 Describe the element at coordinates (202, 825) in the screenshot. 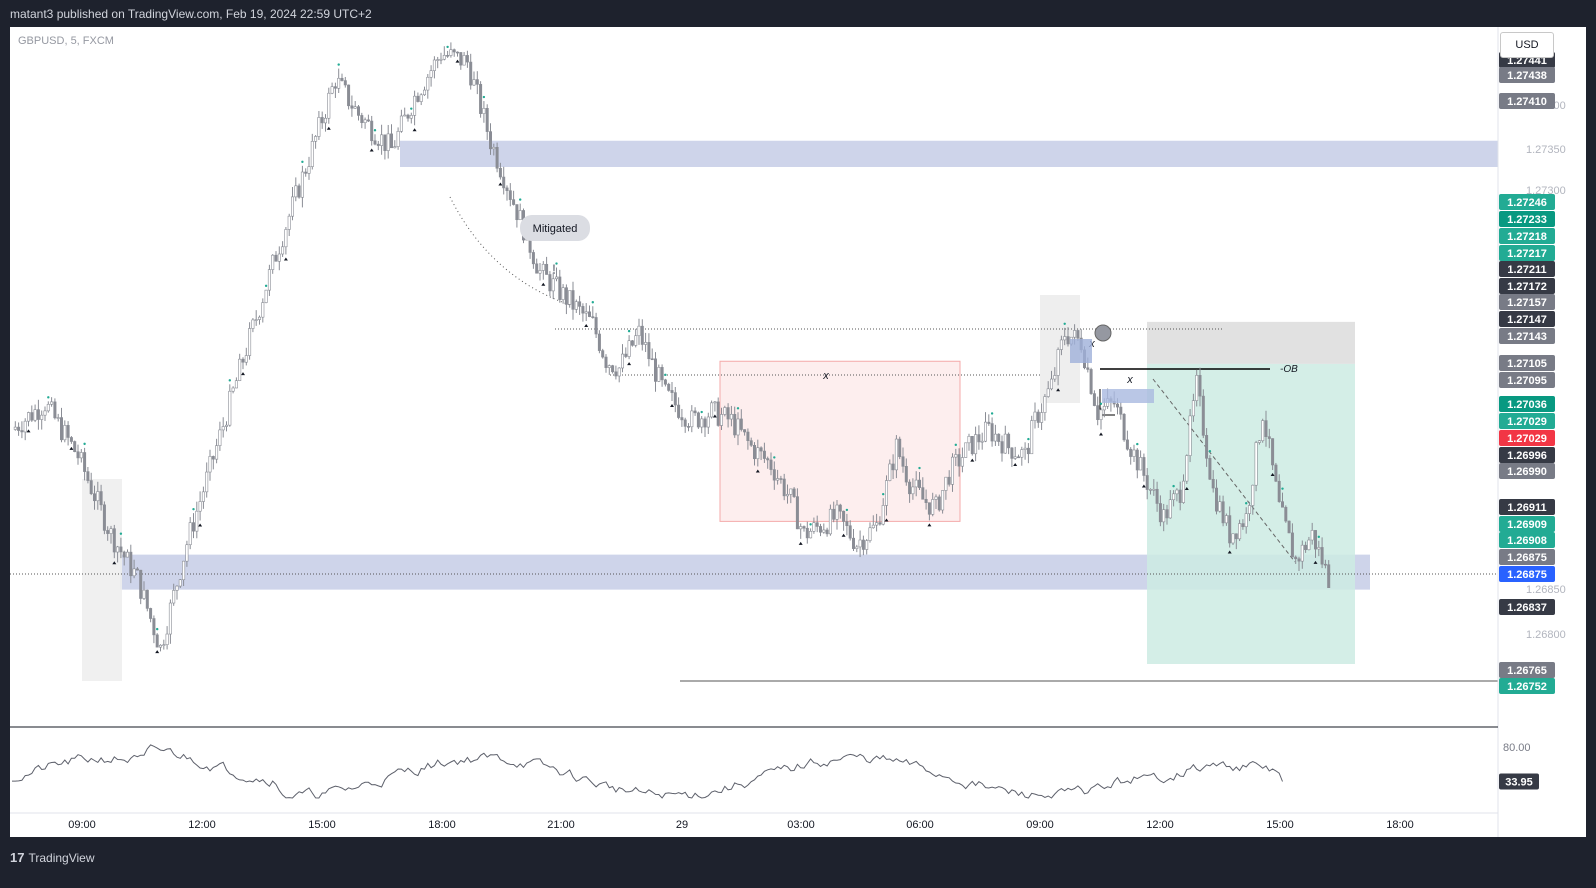

I see `time-tick-label: 12:00` at that location.